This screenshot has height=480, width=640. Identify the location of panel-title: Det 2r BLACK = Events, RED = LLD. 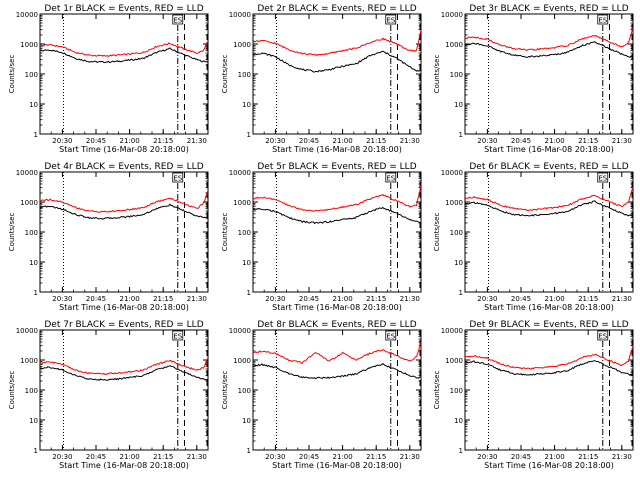
(336, 9).